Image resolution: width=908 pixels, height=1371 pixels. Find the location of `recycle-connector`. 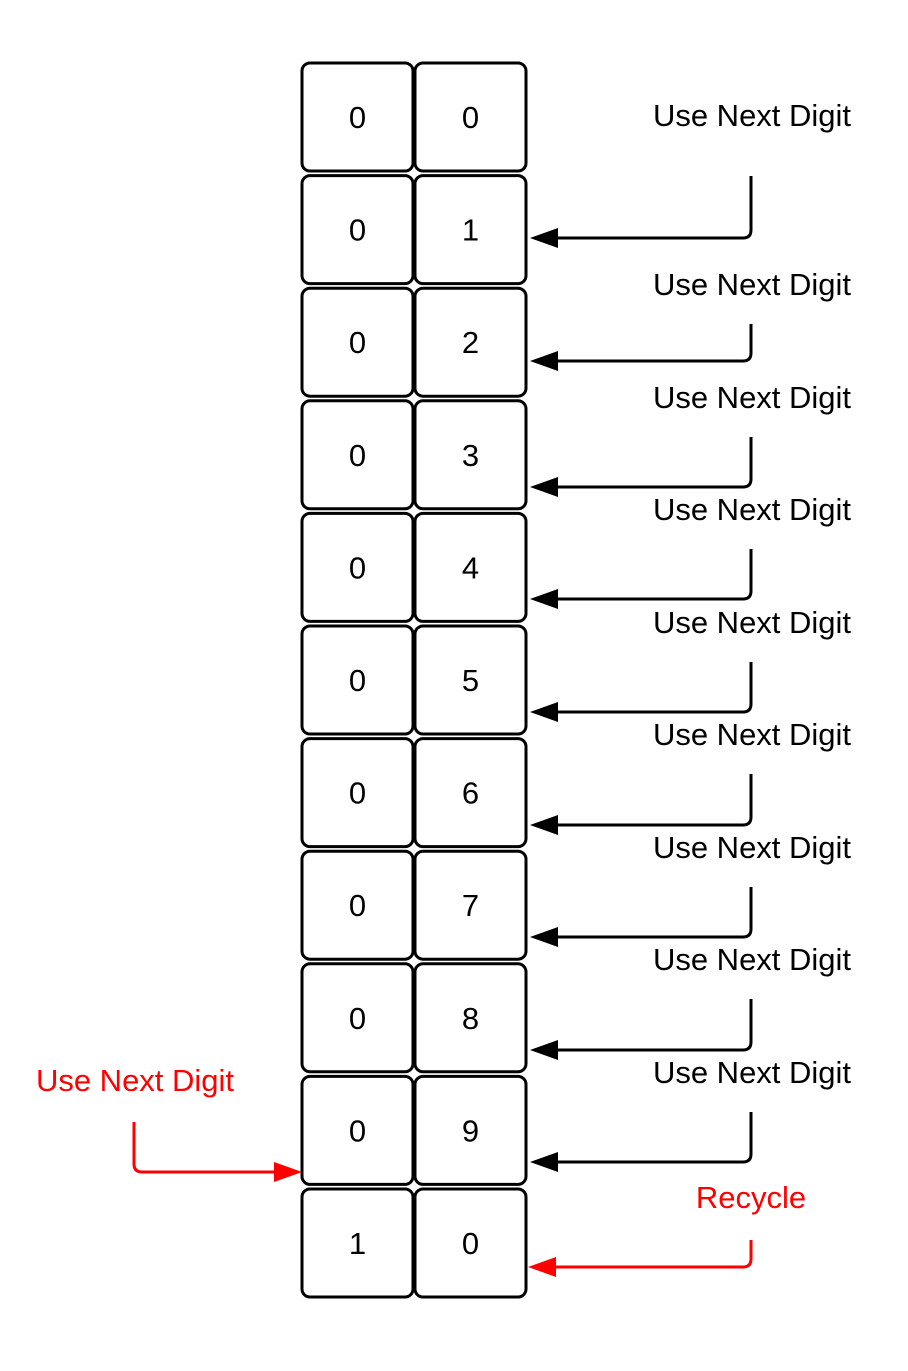

recycle-connector is located at coordinates (654, 1254).